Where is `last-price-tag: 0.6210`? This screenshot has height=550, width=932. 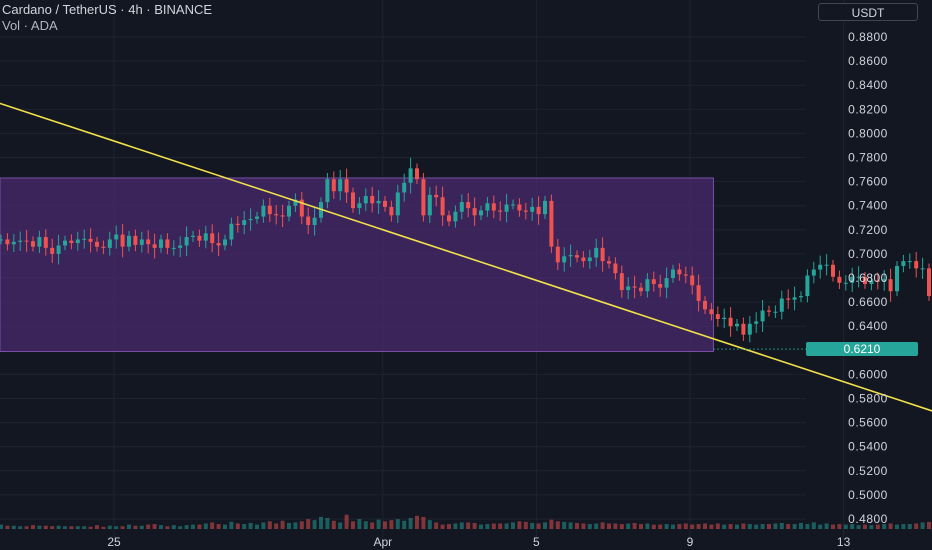 last-price-tag: 0.6210 is located at coordinates (862, 349).